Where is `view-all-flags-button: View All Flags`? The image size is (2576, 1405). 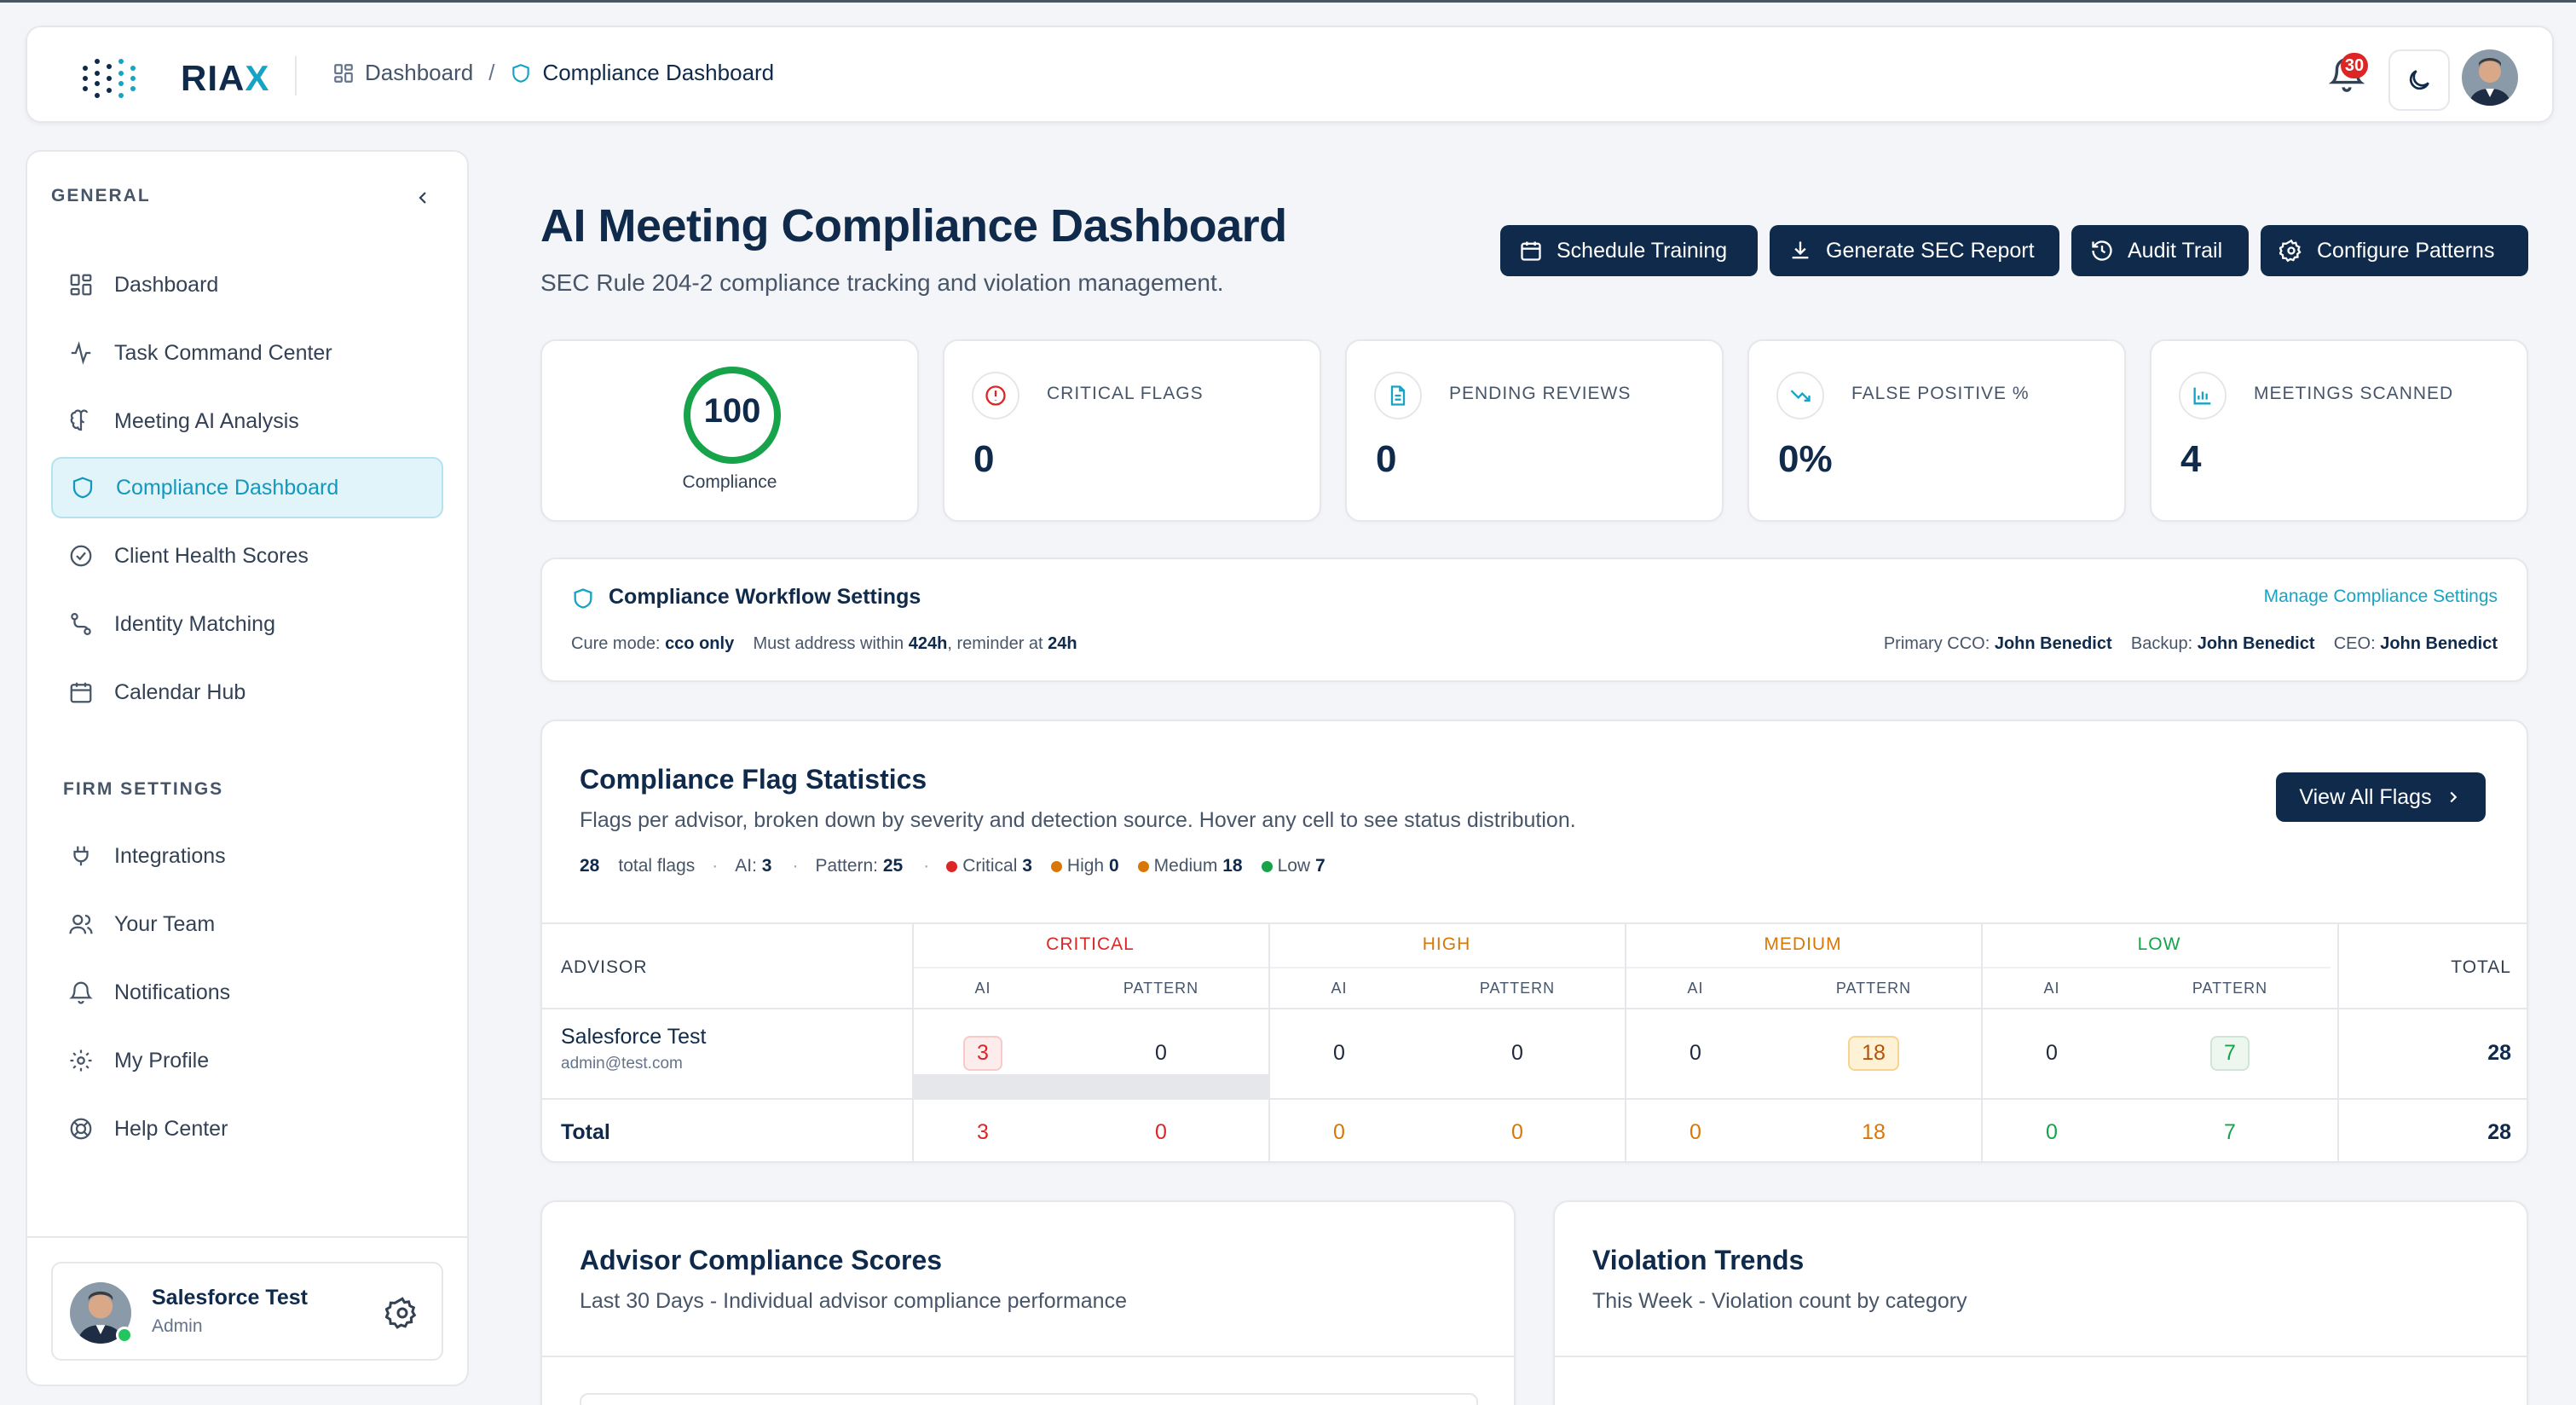 view-all-flags-button: View All Flags is located at coordinates (2381, 797).